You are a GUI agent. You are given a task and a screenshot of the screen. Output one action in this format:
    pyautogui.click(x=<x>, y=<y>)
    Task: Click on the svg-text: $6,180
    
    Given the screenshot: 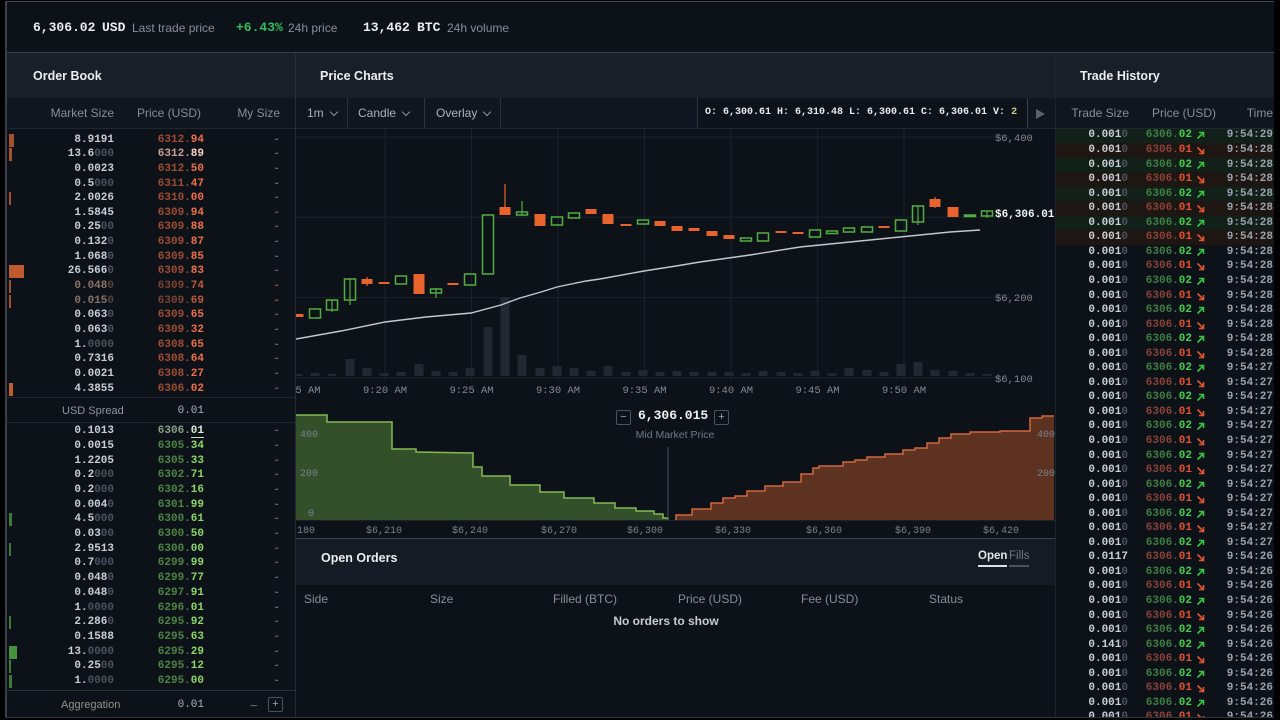 What is the action you would take?
    pyautogui.click(x=305, y=531)
    